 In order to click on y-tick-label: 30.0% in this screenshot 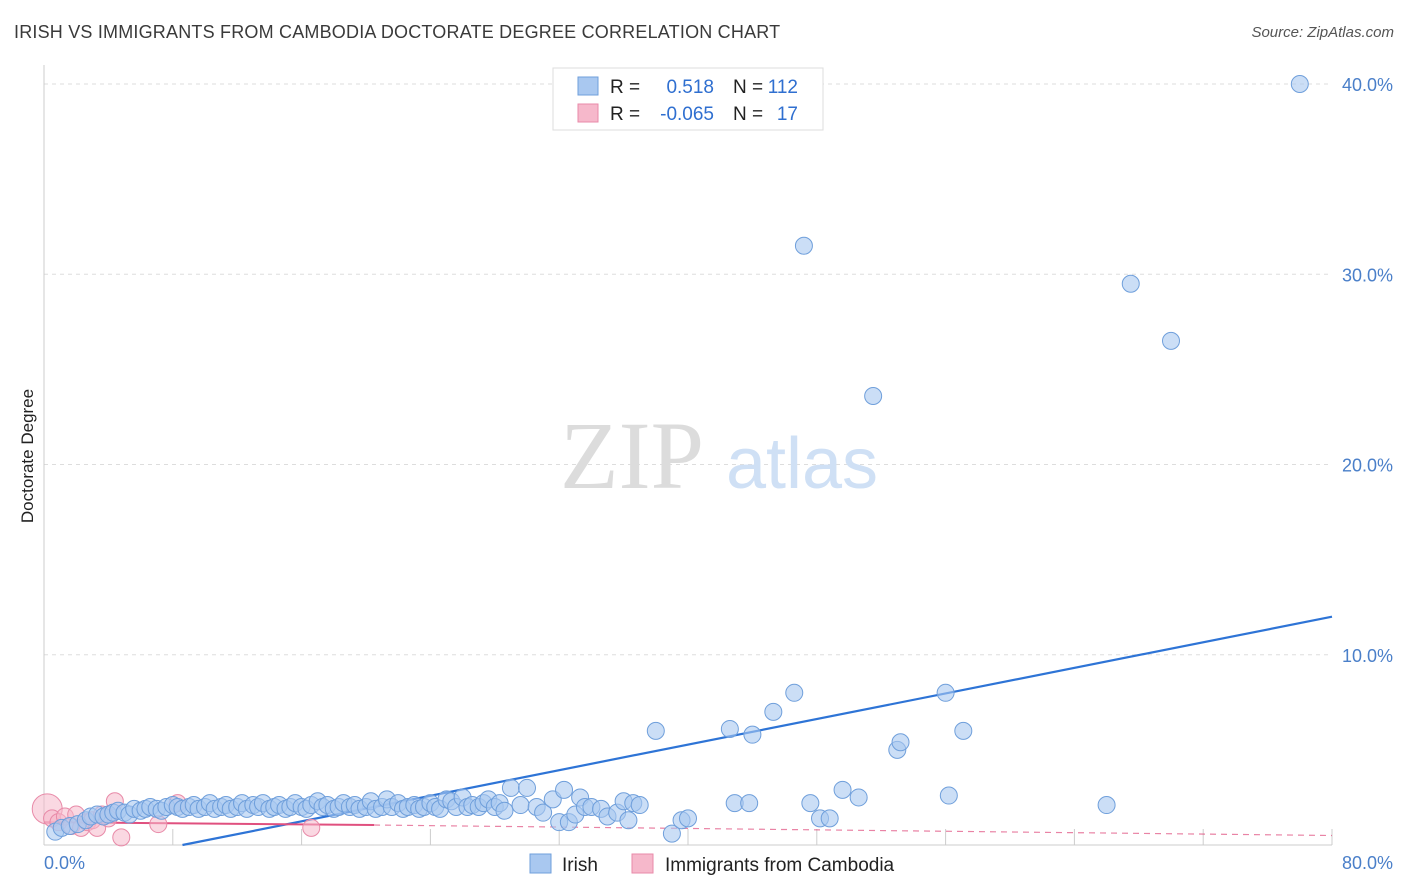, I will do `click(1367, 275)`.